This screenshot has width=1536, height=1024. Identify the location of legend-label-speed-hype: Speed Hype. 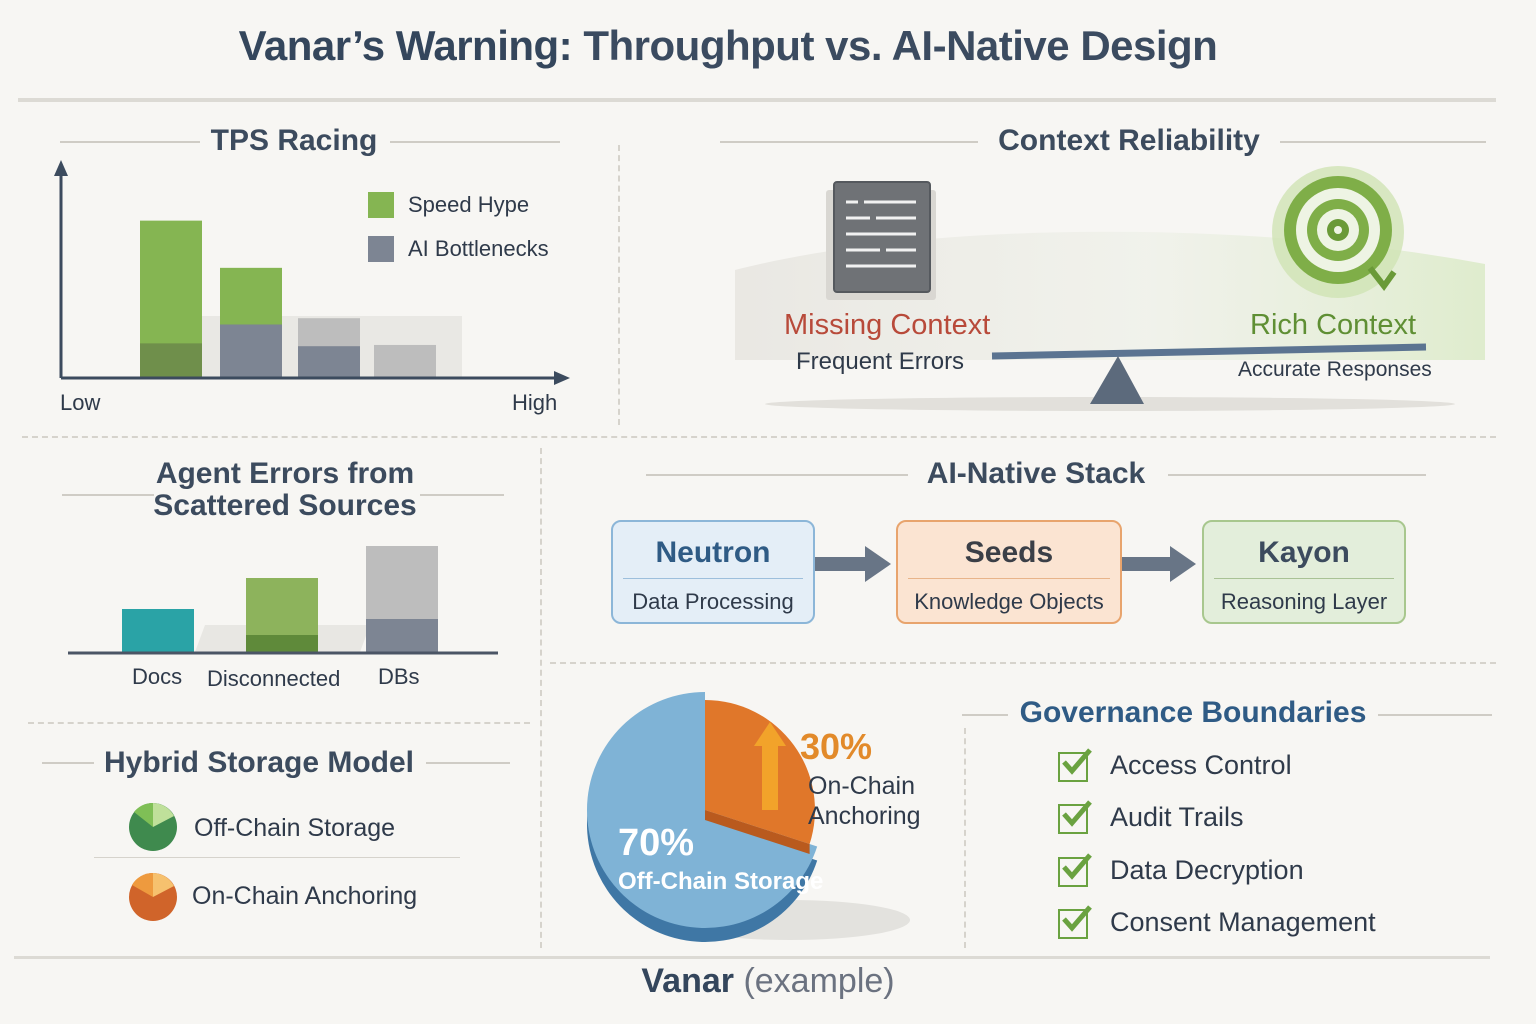
(469, 204).